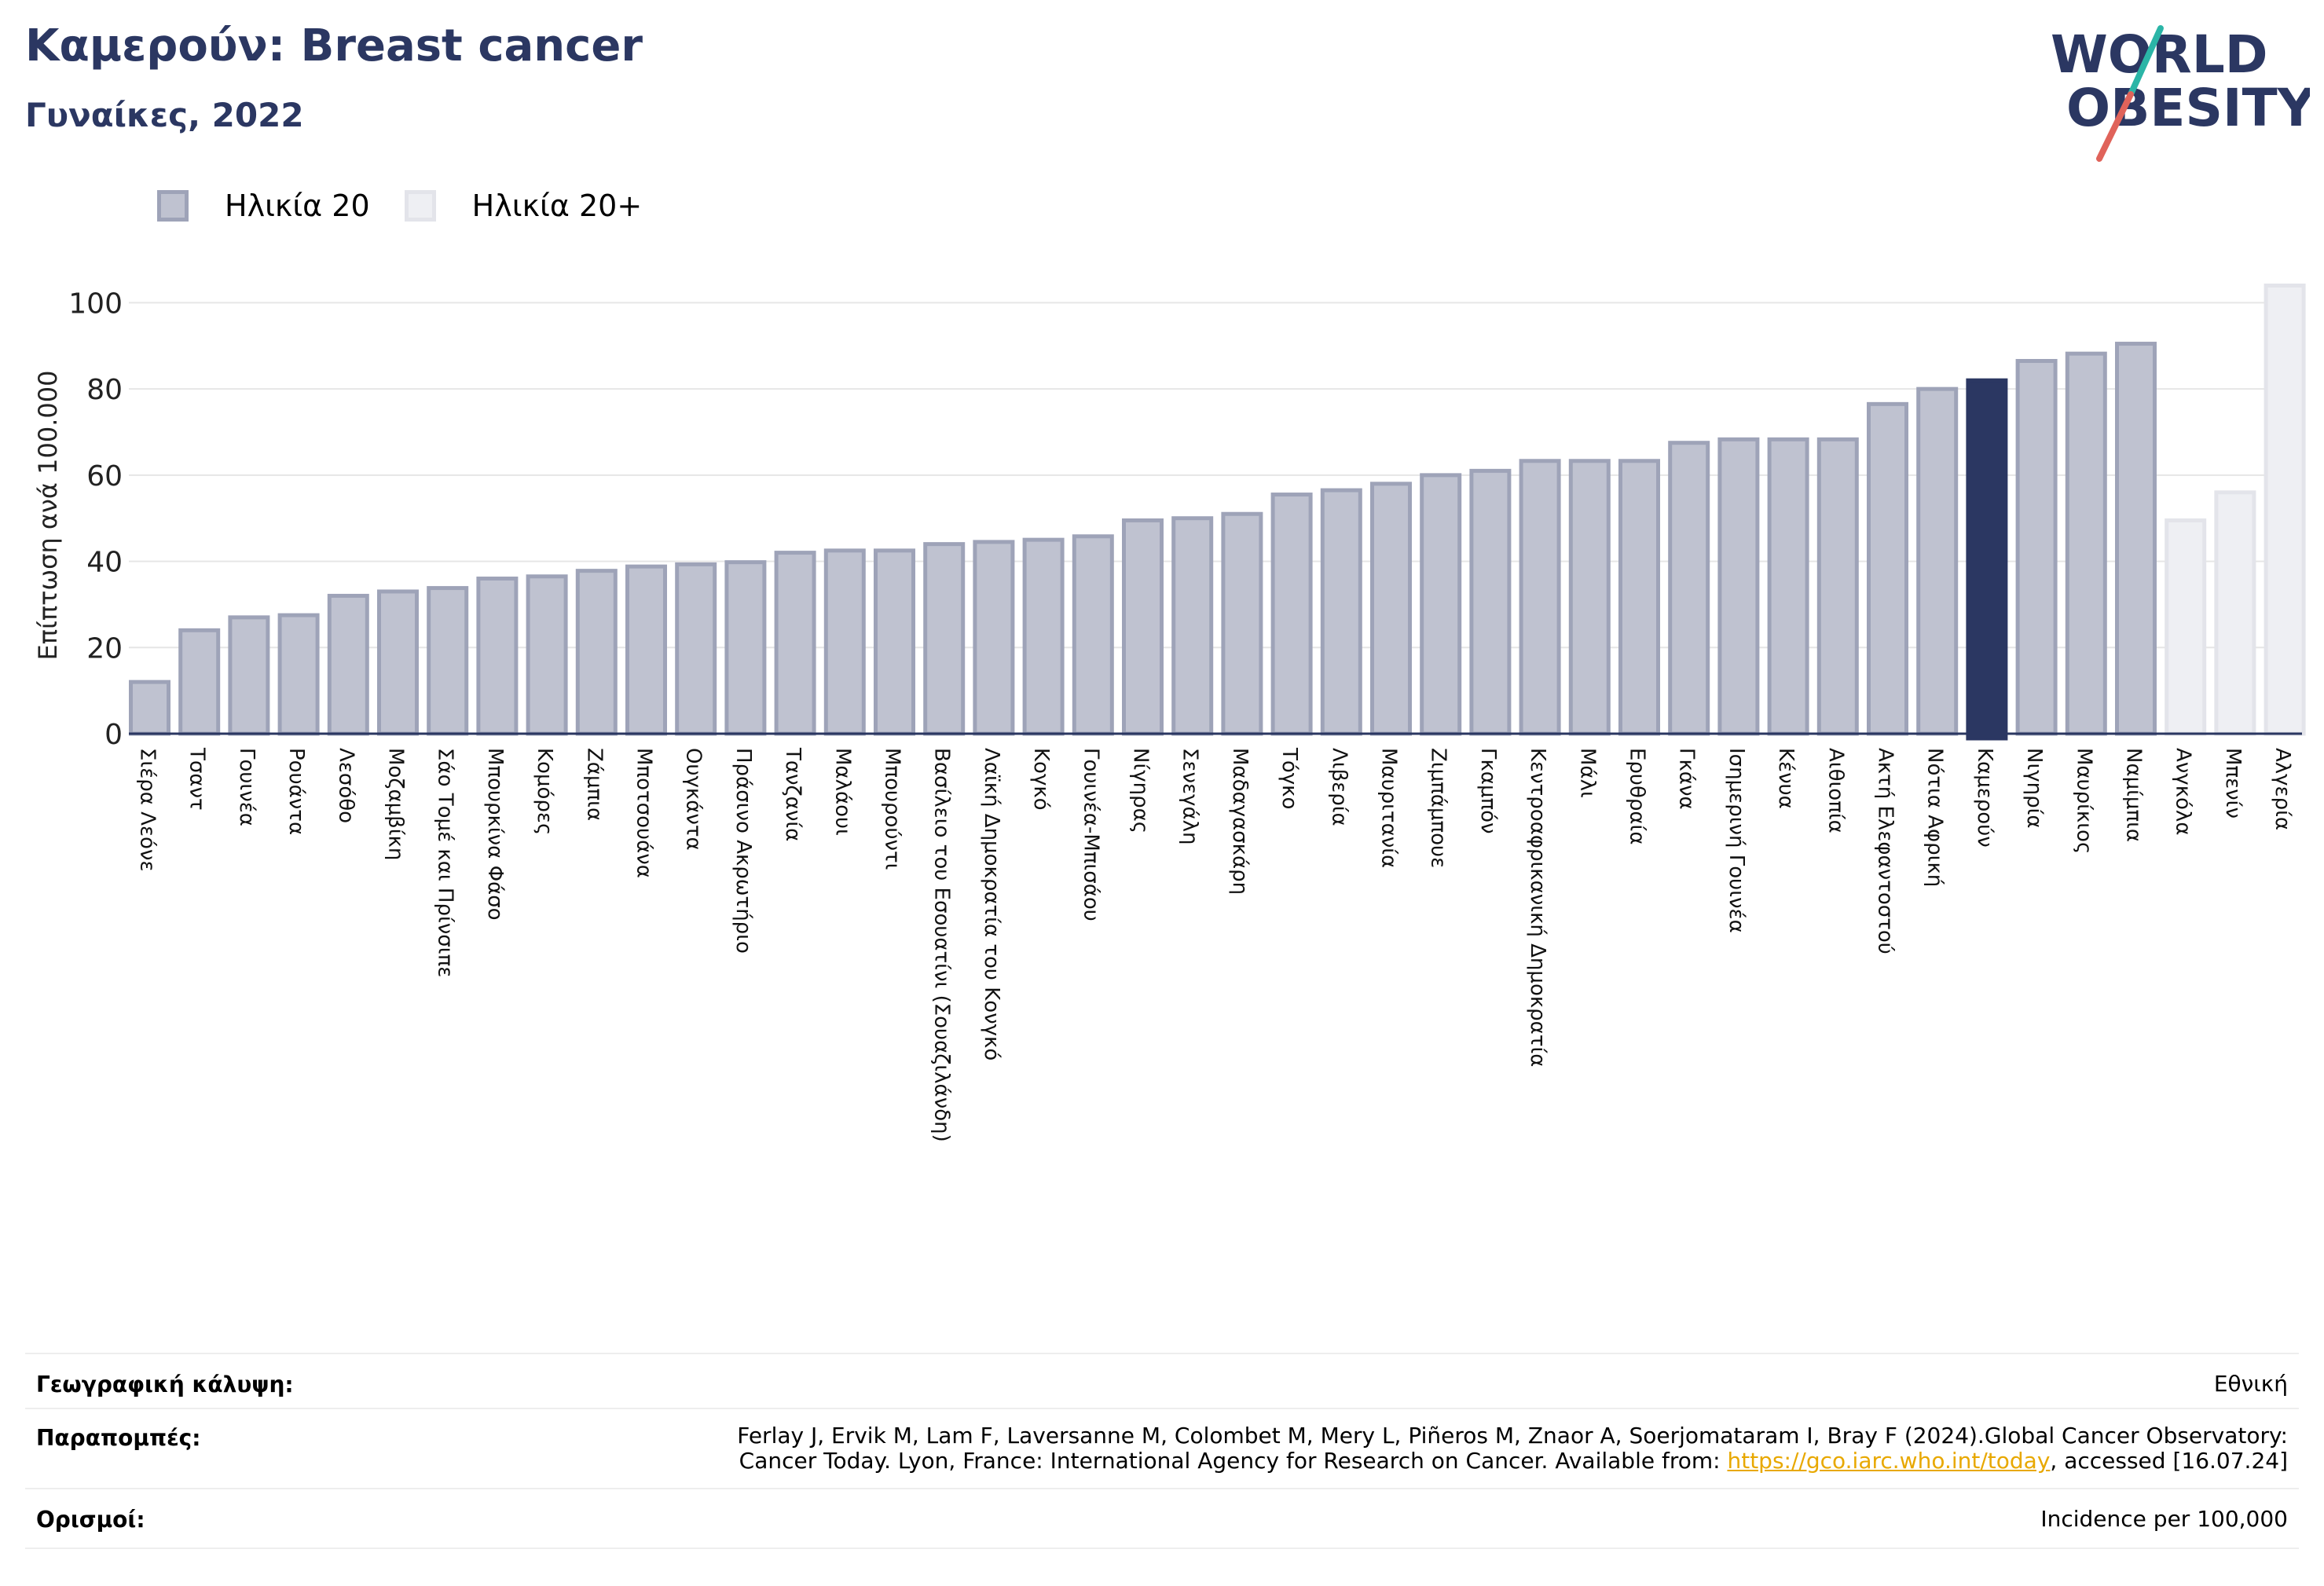 The height and width of the screenshot is (1586, 2324). Describe the element at coordinates (1289, 778) in the screenshot. I see `x-tick-label: Τόγκο` at that location.